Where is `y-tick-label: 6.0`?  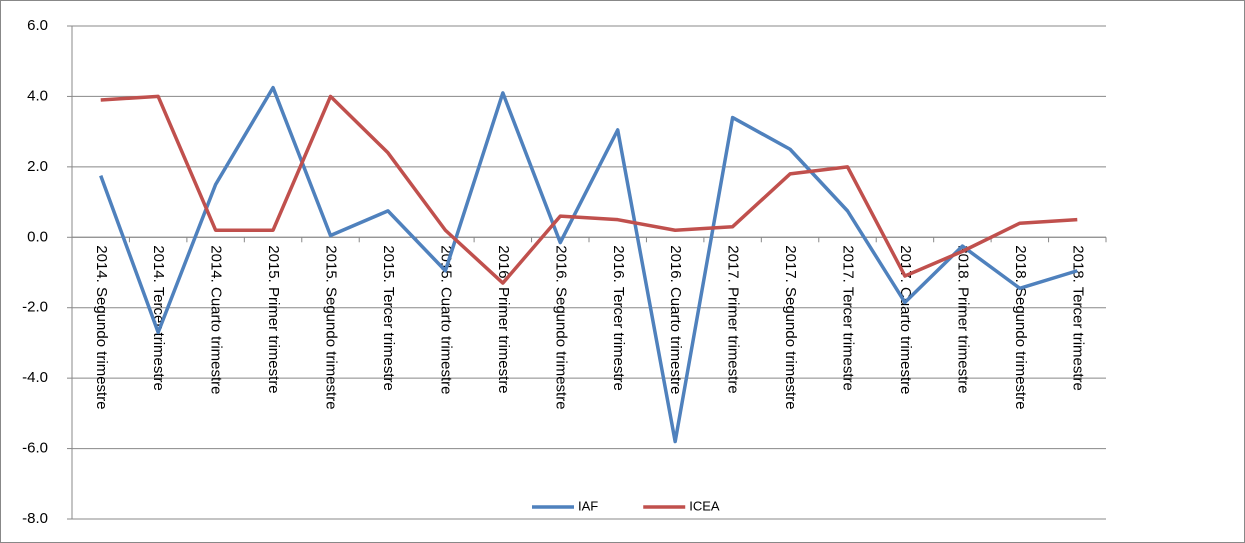 y-tick-label: 6.0 is located at coordinates (37, 25).